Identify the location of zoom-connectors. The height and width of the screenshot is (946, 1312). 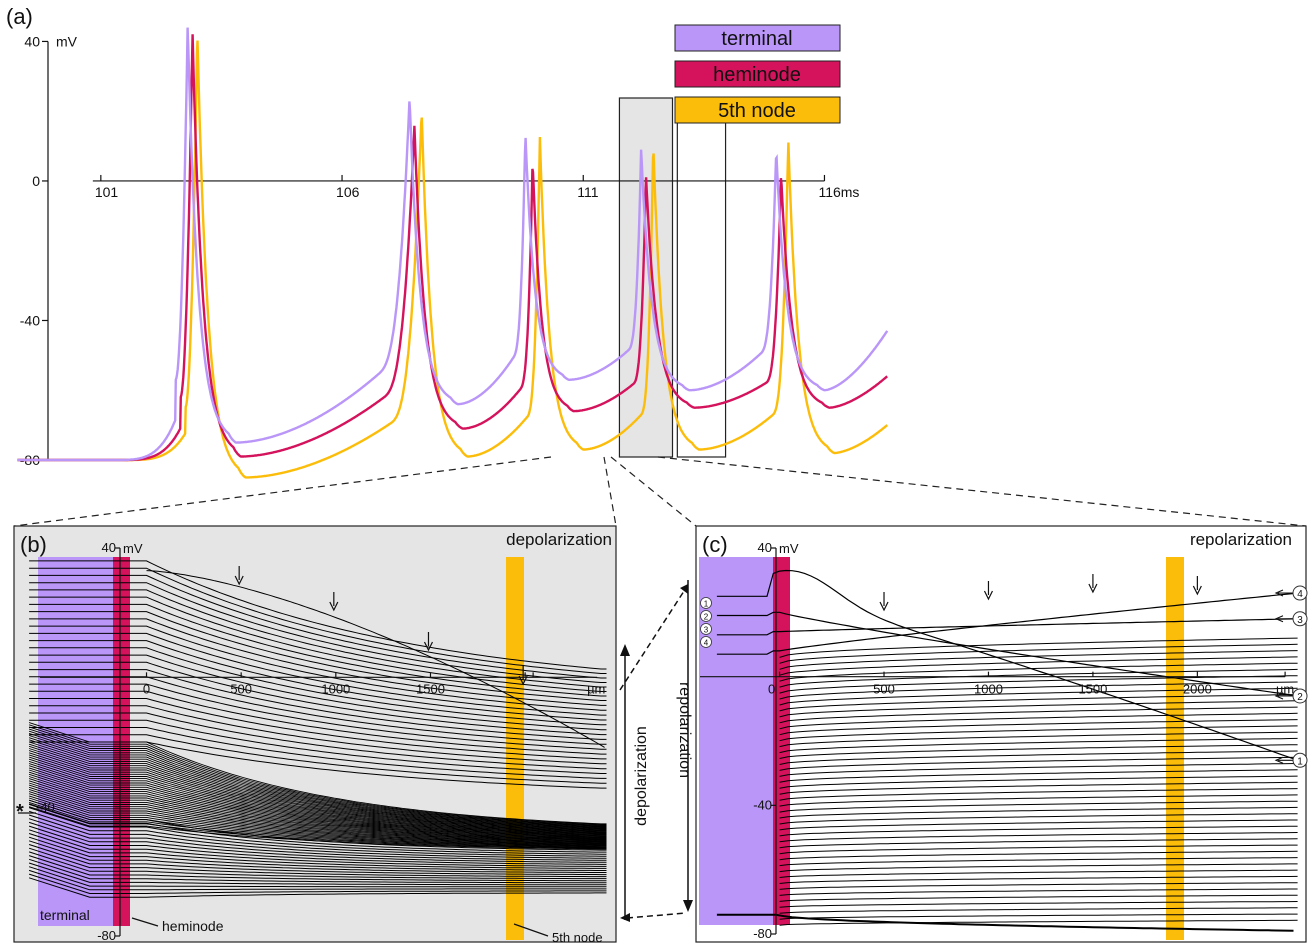
(660, 491).